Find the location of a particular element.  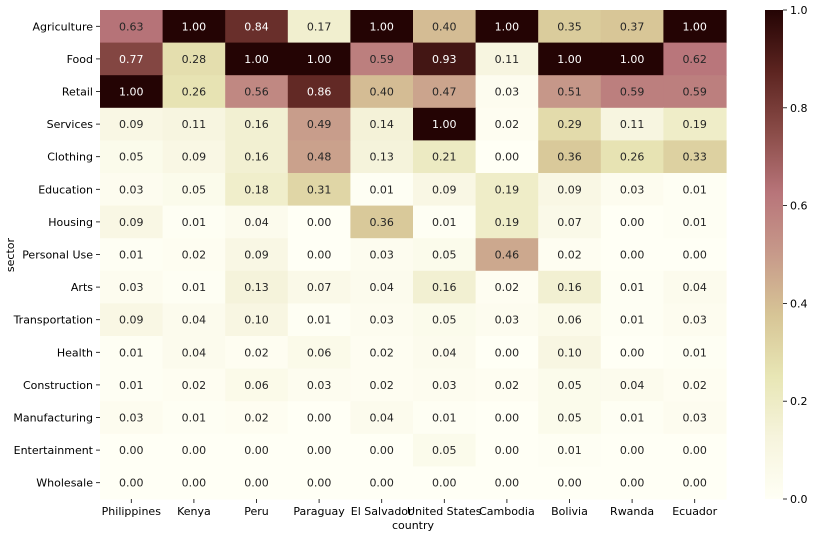

x-tick-label: Cambodia is located at coordinates (507, 511).